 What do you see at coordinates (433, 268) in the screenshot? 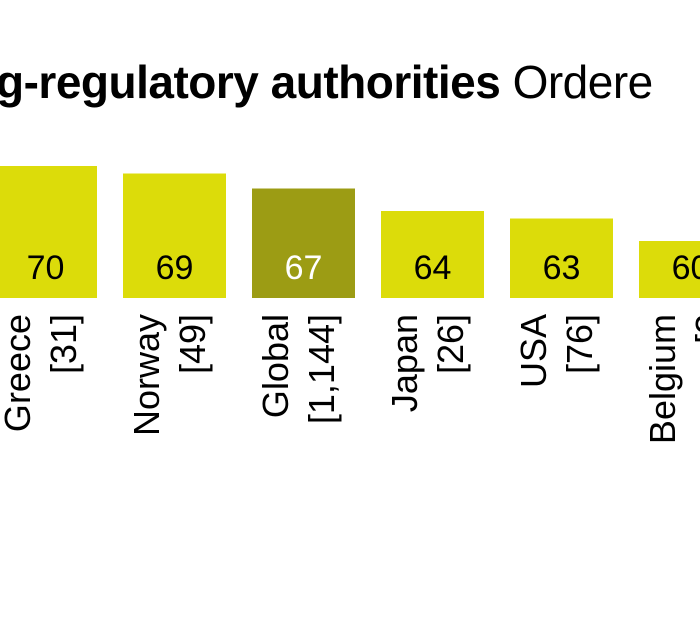
I see `value-label-japan: 64` at bounding box center [433, 268].